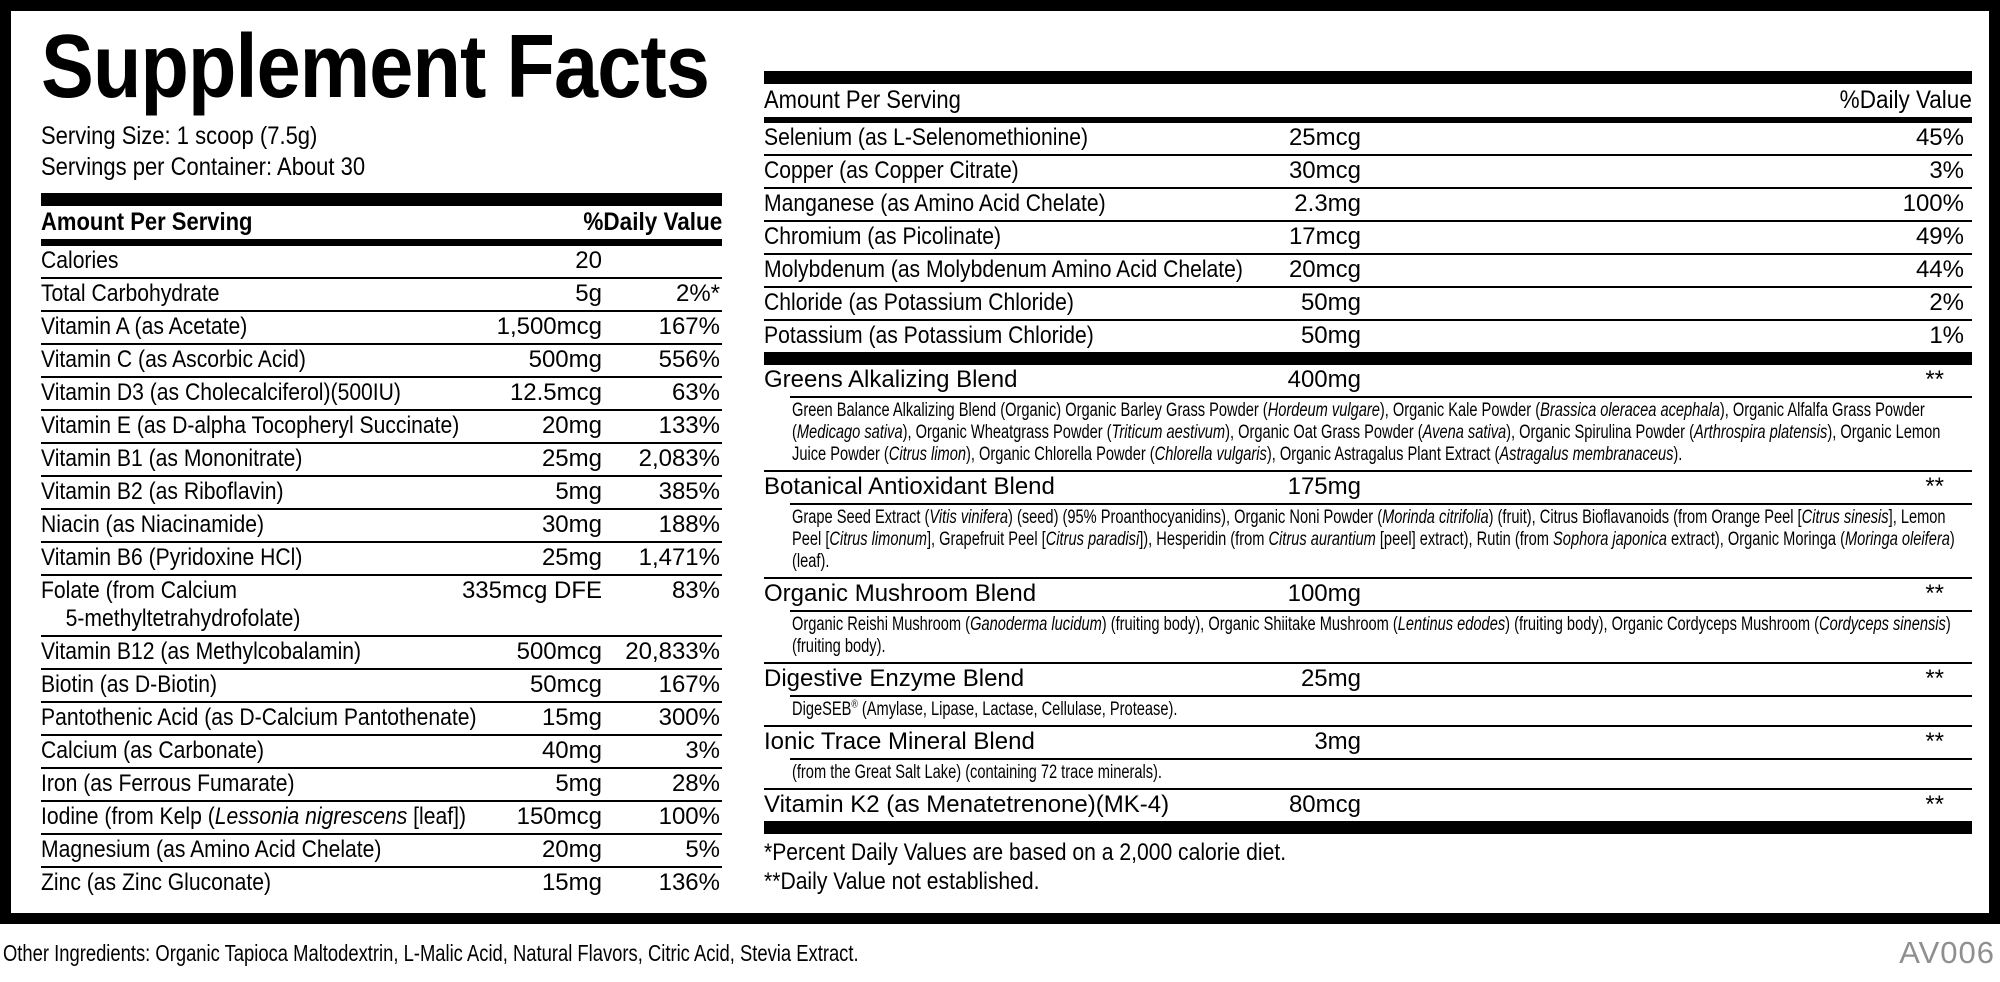  Describe the element at coordinates (1324, 593) in the screenshot. I see `blend-amount: 100mg` at that location.